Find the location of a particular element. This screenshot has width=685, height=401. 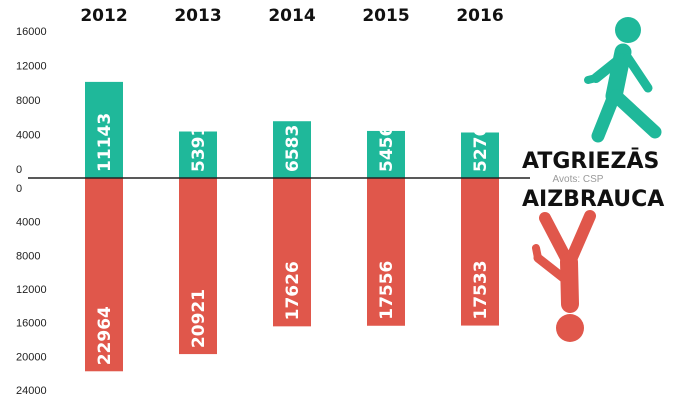

value-label-left: 17533 is located at coordinates (481, 289).